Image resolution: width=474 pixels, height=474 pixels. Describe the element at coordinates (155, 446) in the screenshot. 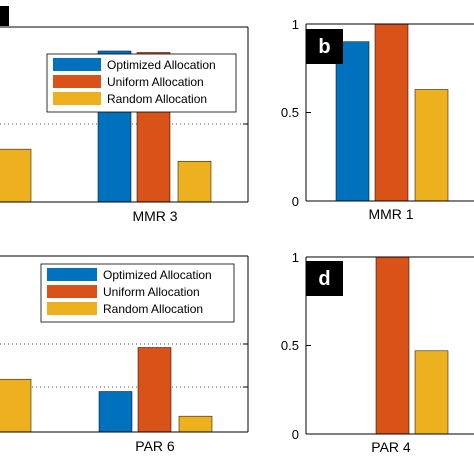

I see `panel-c-group-label: PAR 6` at that location.